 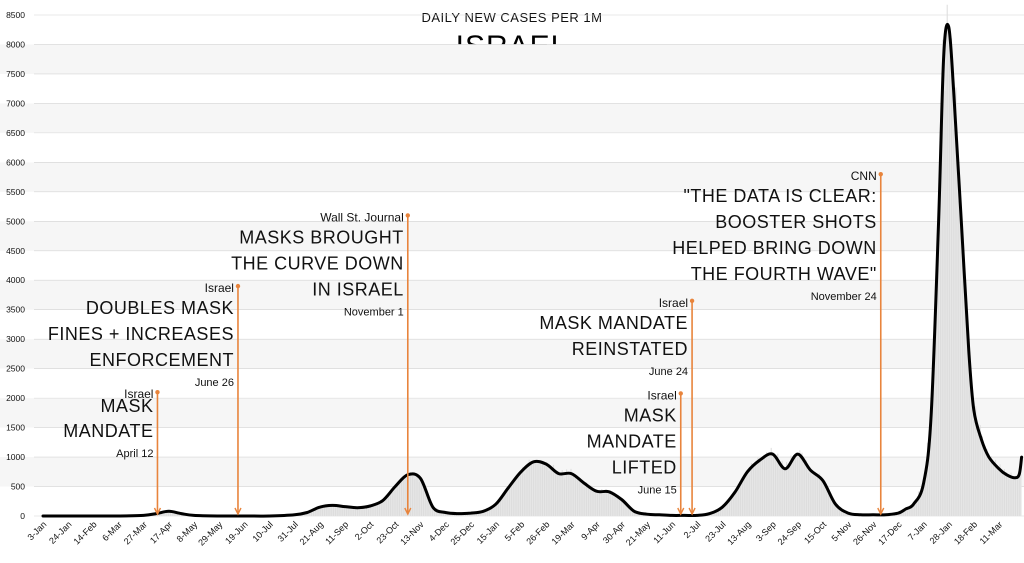 What do you see at coordinates (779, 196) in the screenshot?
I see `annotation-headline: "THE DATA IS CLEAR:` at bounding box center [779, 196].